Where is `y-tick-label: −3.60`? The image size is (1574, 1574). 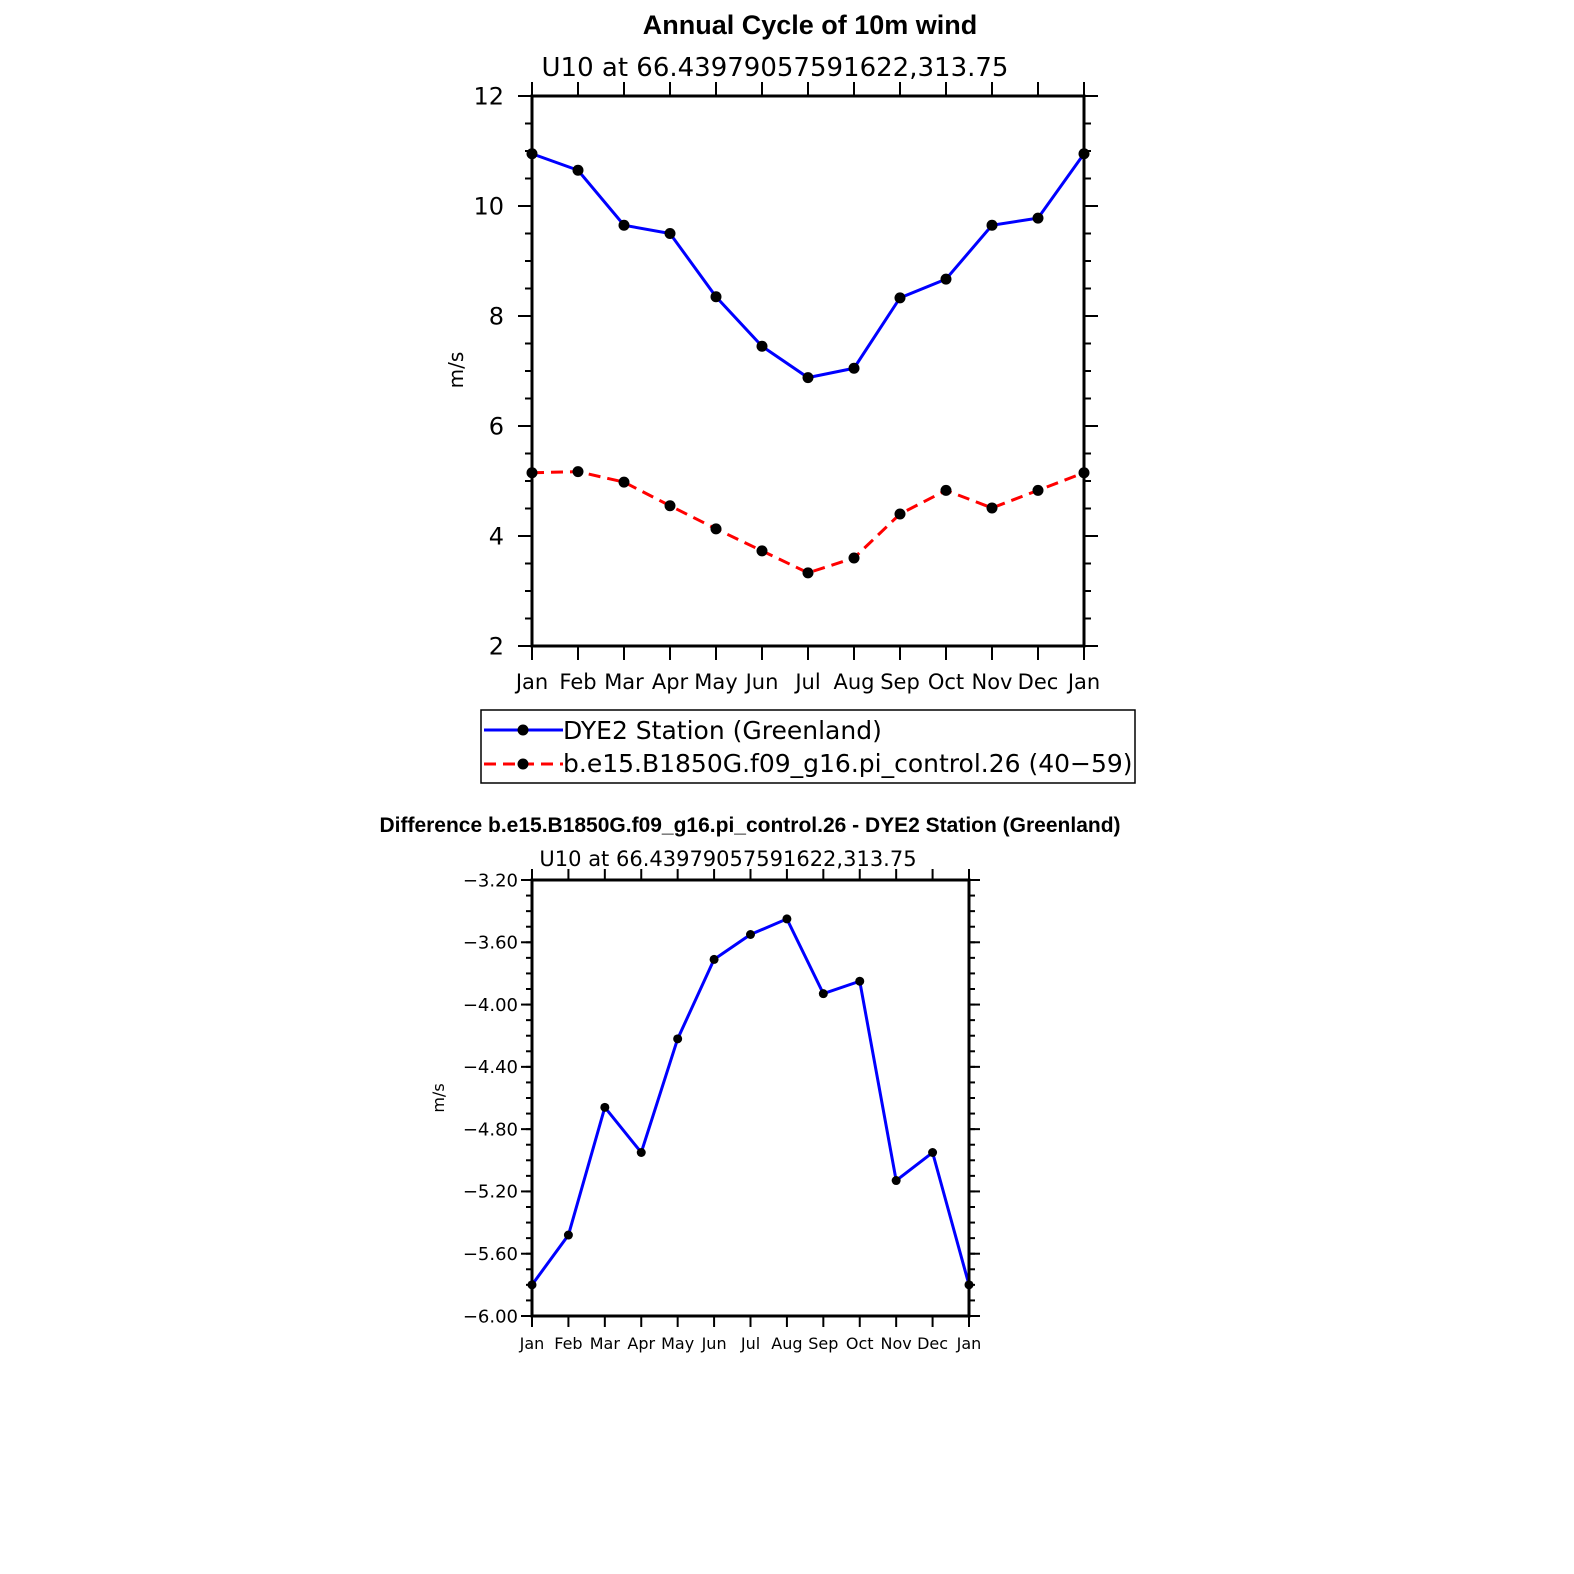
y-tick-label: −3.60 is located at coordinates (490, 943).